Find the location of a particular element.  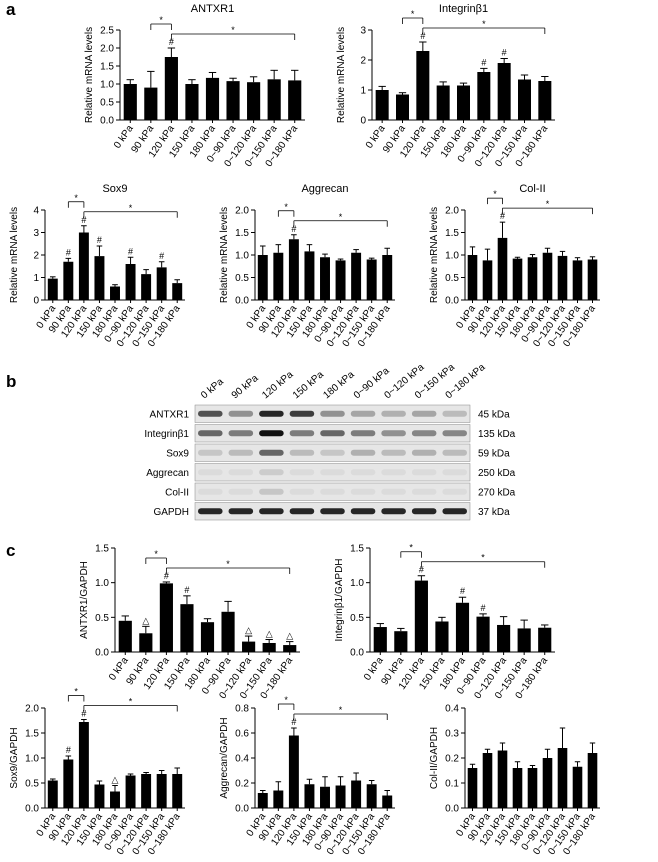

size-label: 45 kDa is located at coordinates (494, 414).